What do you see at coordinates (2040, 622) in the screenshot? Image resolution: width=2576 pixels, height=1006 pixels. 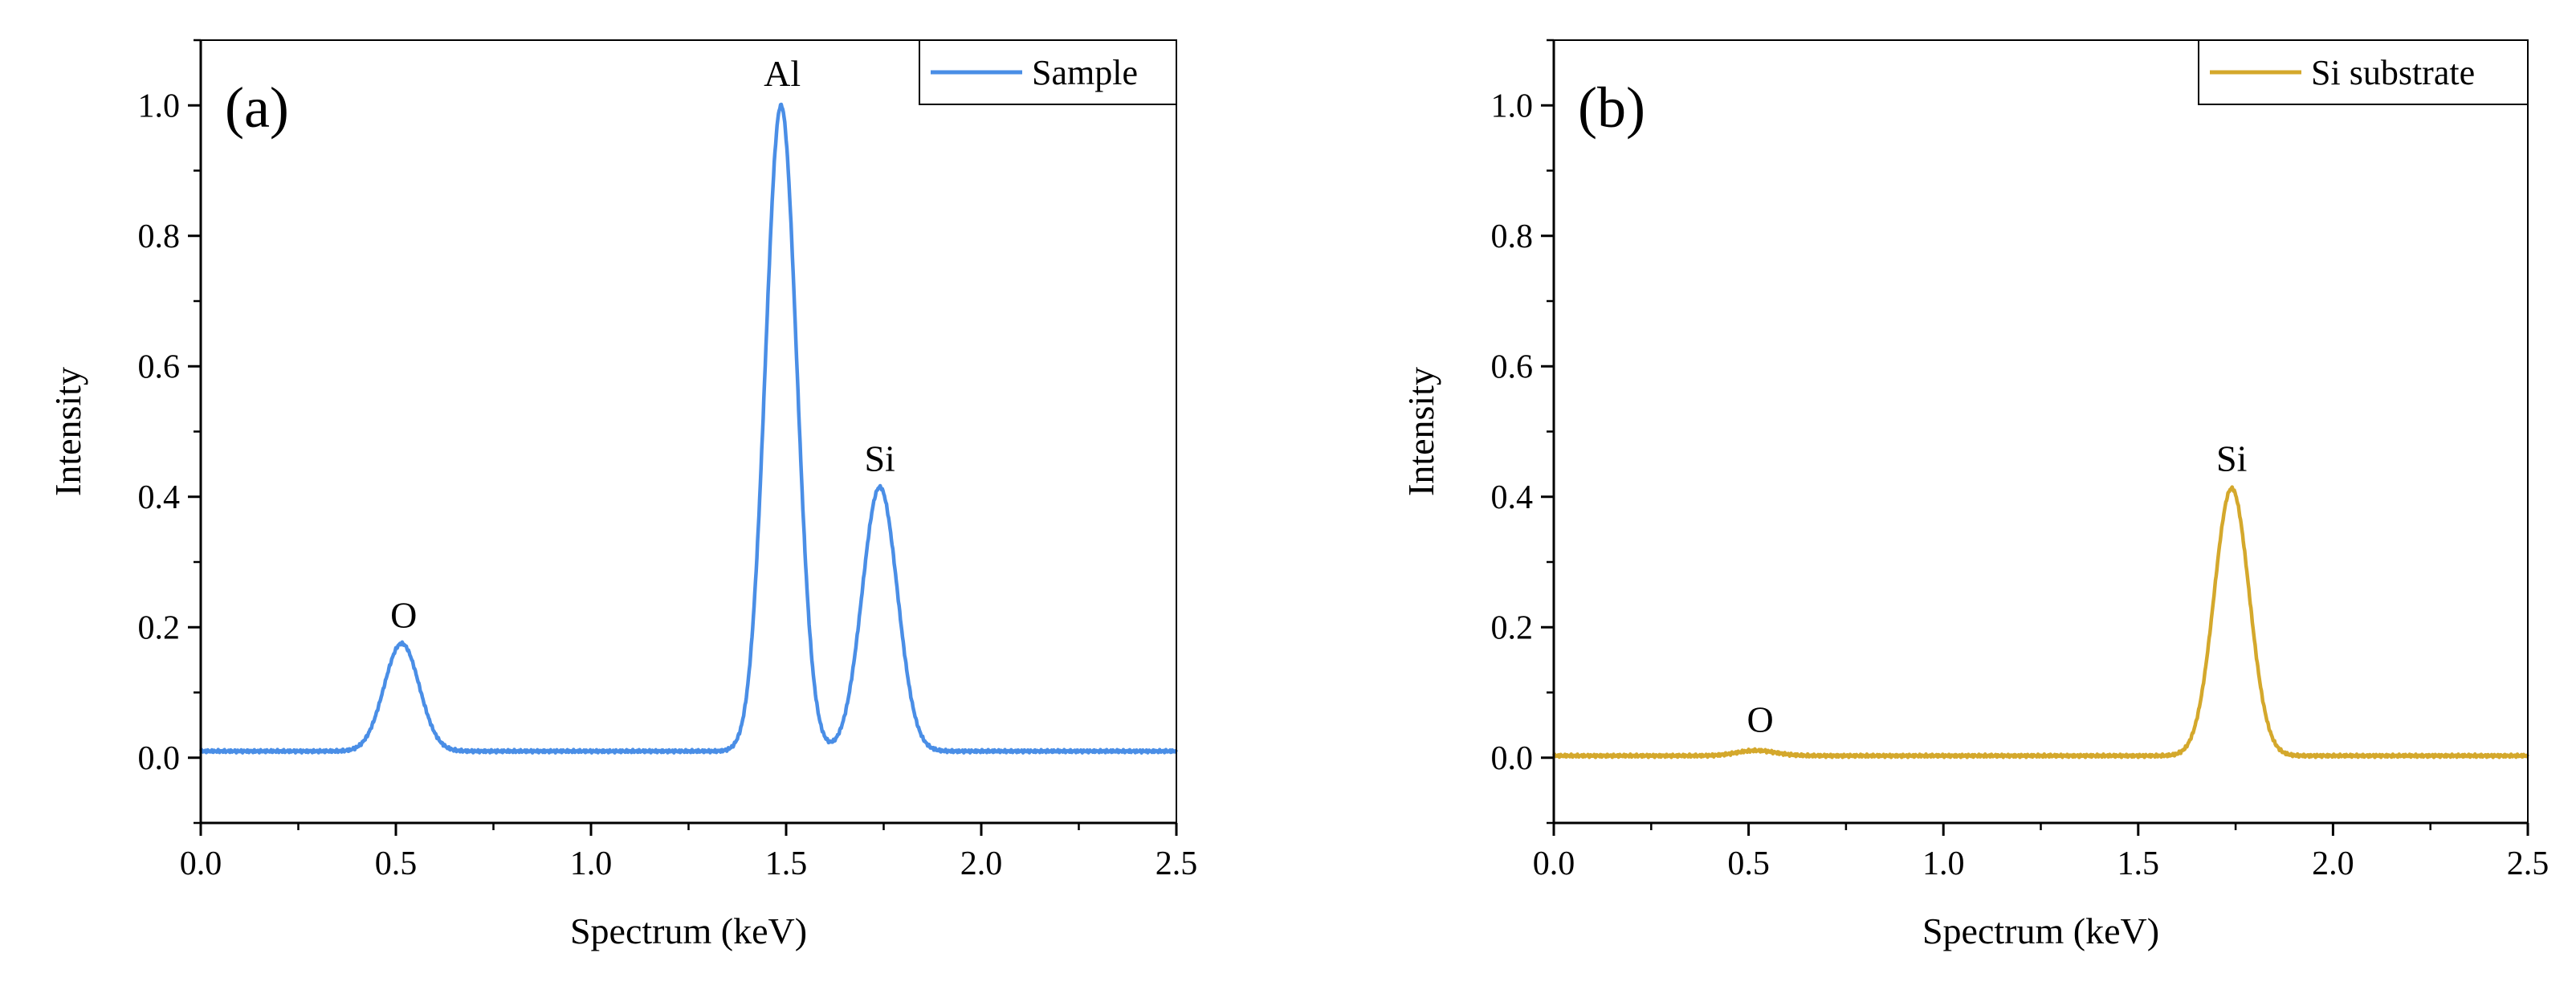 I see `series-line-si-substrate` at bounding box center [2040, 622].